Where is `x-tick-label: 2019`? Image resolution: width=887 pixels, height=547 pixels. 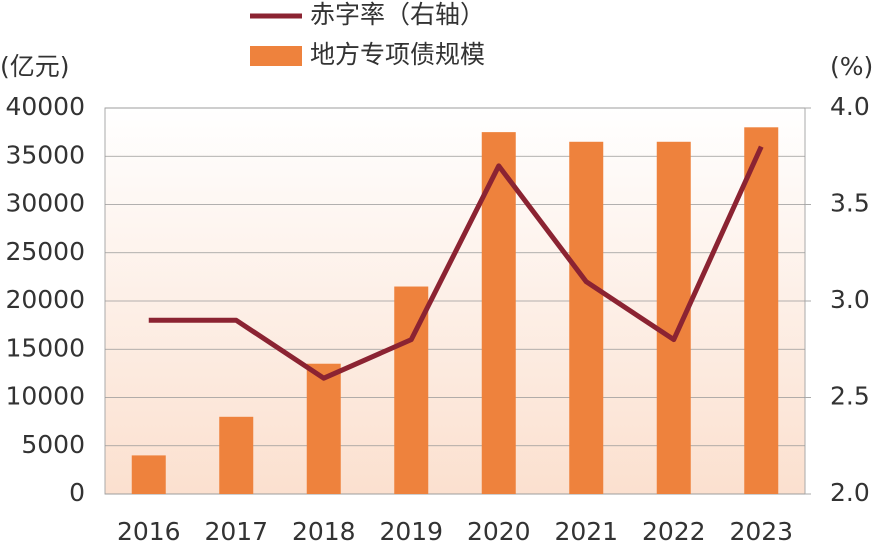 x-tick-label: 2019 is located at coordinates (411, 531).